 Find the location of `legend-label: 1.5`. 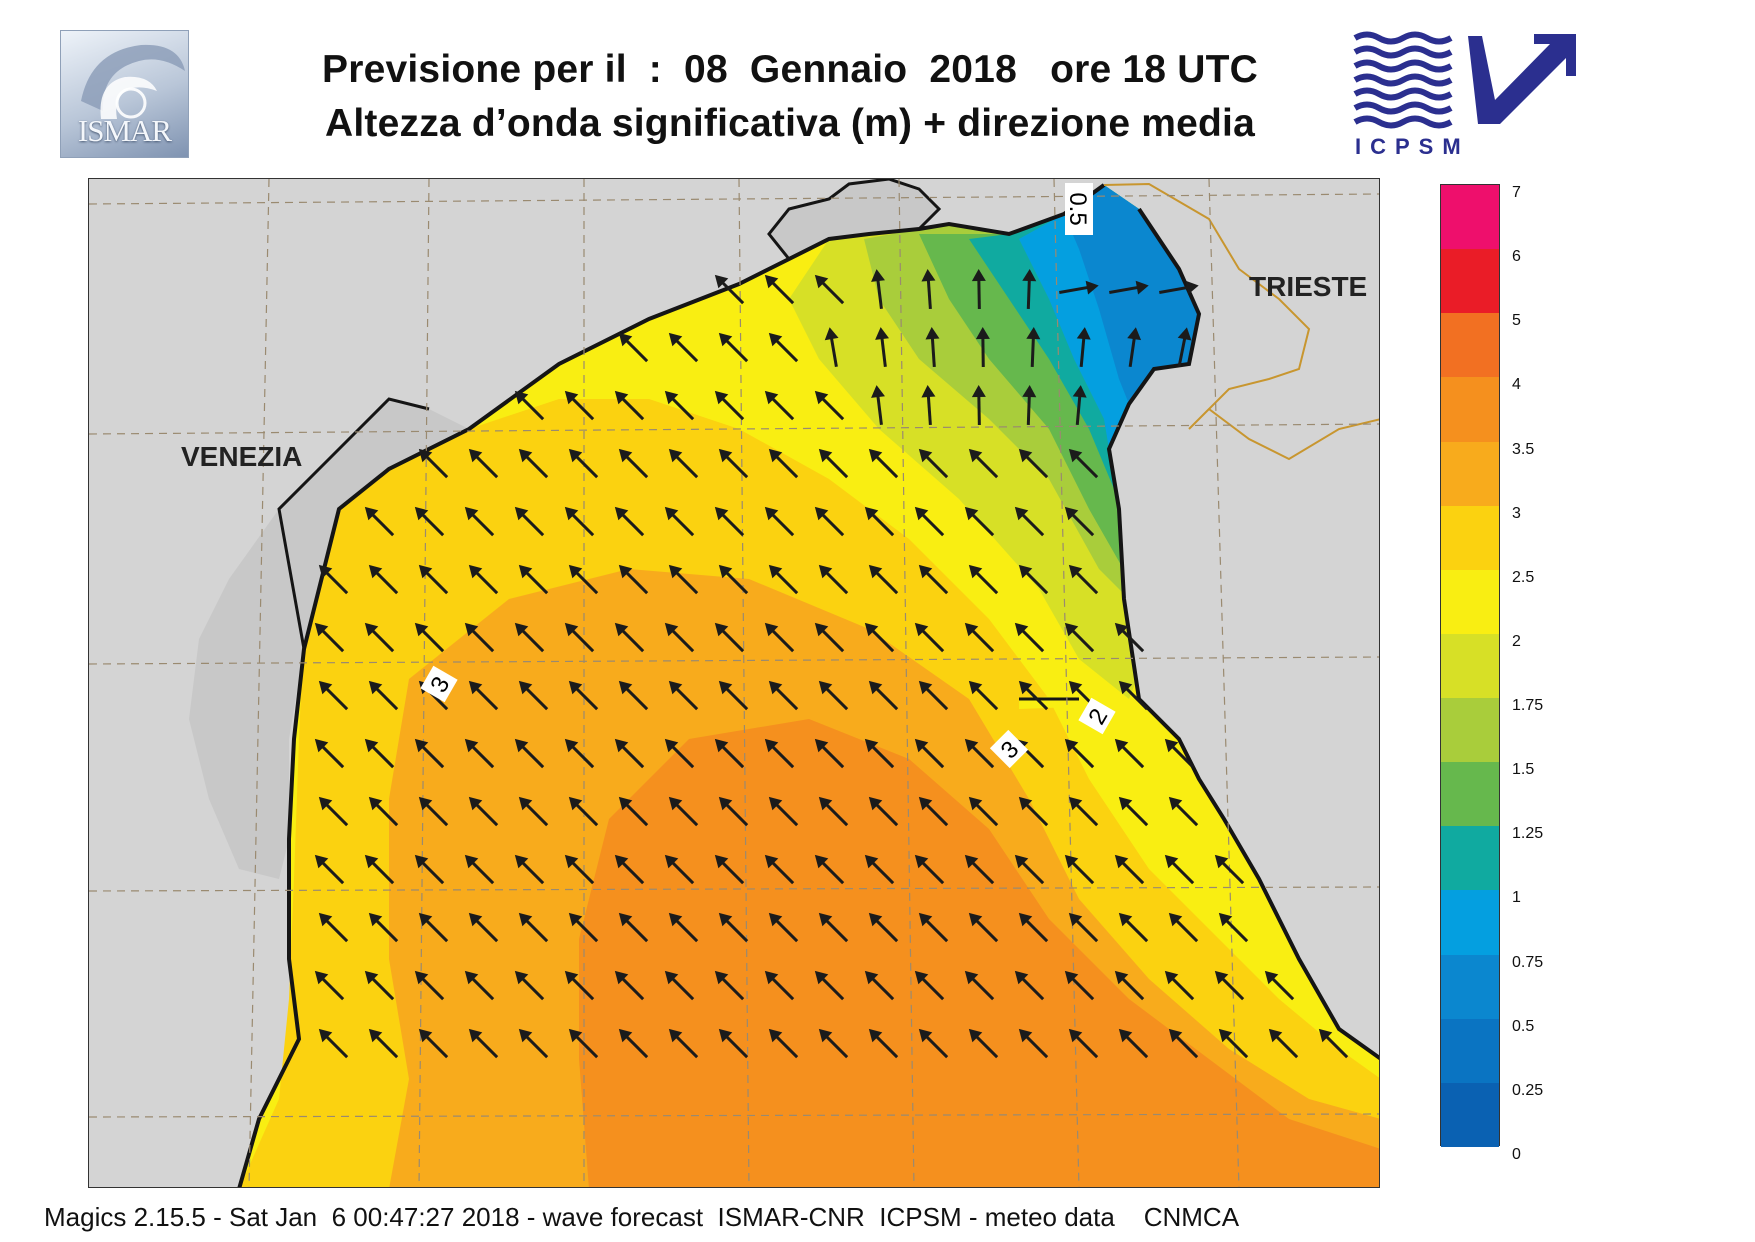

legend-label: 1.5 is located at coordinates (1523, 770).